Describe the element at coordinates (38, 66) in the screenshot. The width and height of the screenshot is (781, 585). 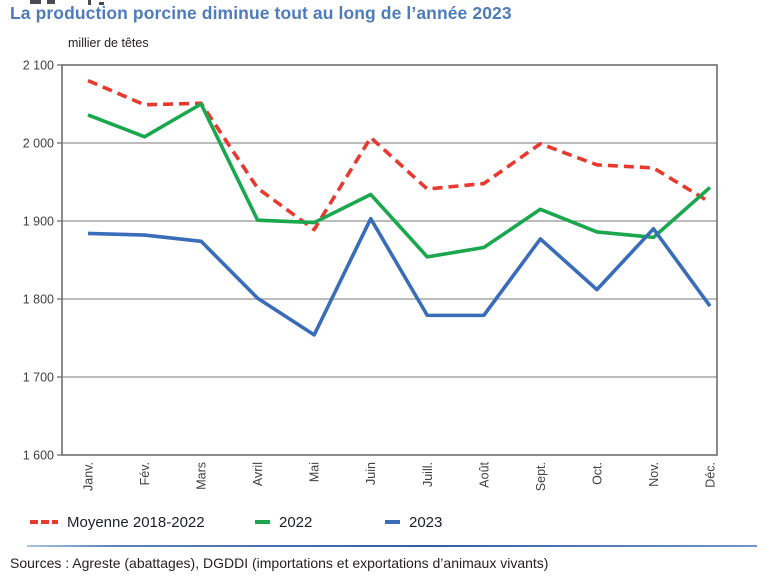
I see `y-tick-label: 2 100` at that location.